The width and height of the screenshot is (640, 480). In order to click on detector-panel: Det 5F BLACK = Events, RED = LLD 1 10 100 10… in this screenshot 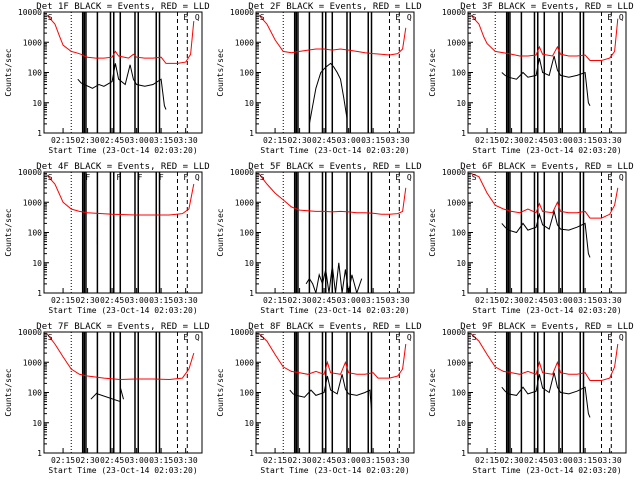, I will do `click(319, 238)`.